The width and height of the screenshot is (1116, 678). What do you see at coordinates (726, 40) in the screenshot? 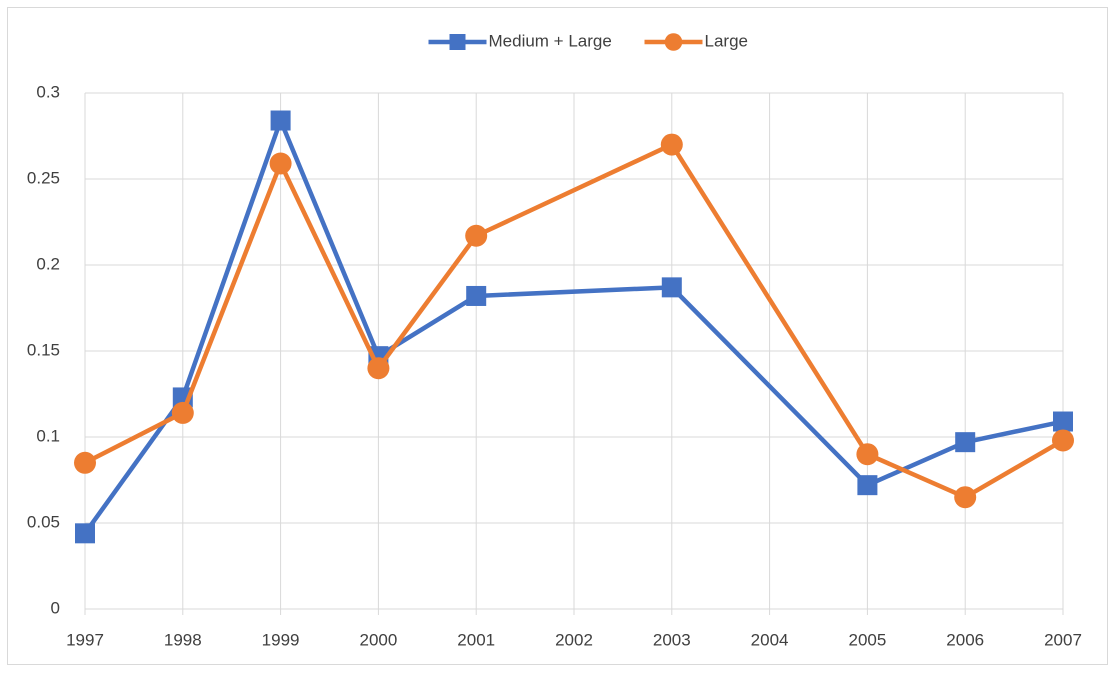
I see `legend-label: Large` at bounding box center [726, 40].